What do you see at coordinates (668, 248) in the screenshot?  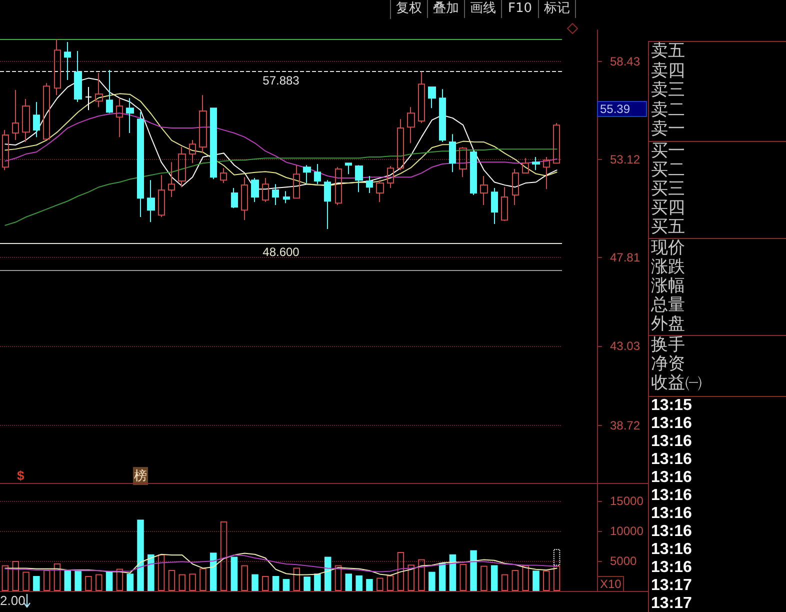 I see `text: 现价` at bounding box center [668, 248].